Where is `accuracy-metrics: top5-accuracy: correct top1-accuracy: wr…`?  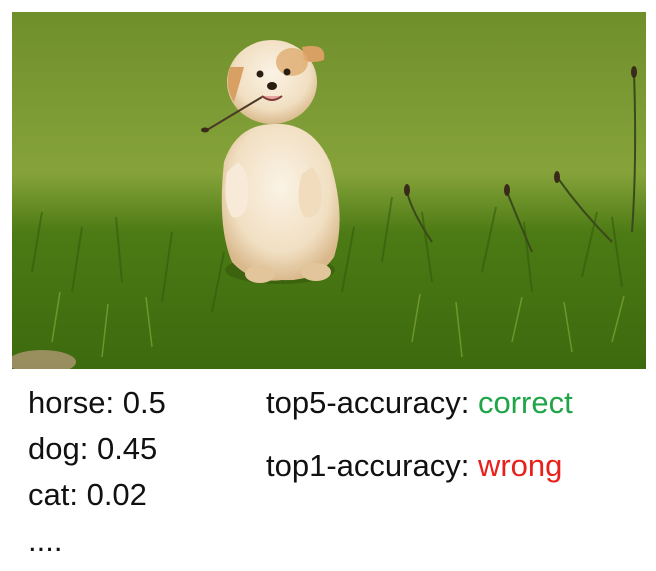
accuracy-metrics: top5-accuracy: correct top1-accuracy: wr… is located at coordinates (419, 434).